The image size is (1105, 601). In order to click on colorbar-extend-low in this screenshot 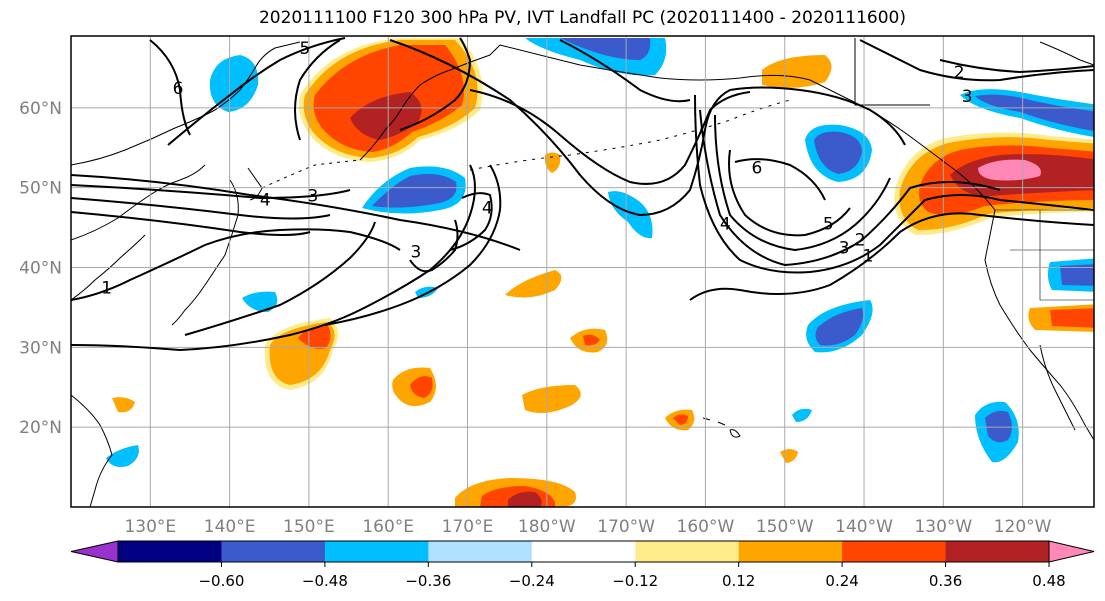, I will do `click(94, 551)`.